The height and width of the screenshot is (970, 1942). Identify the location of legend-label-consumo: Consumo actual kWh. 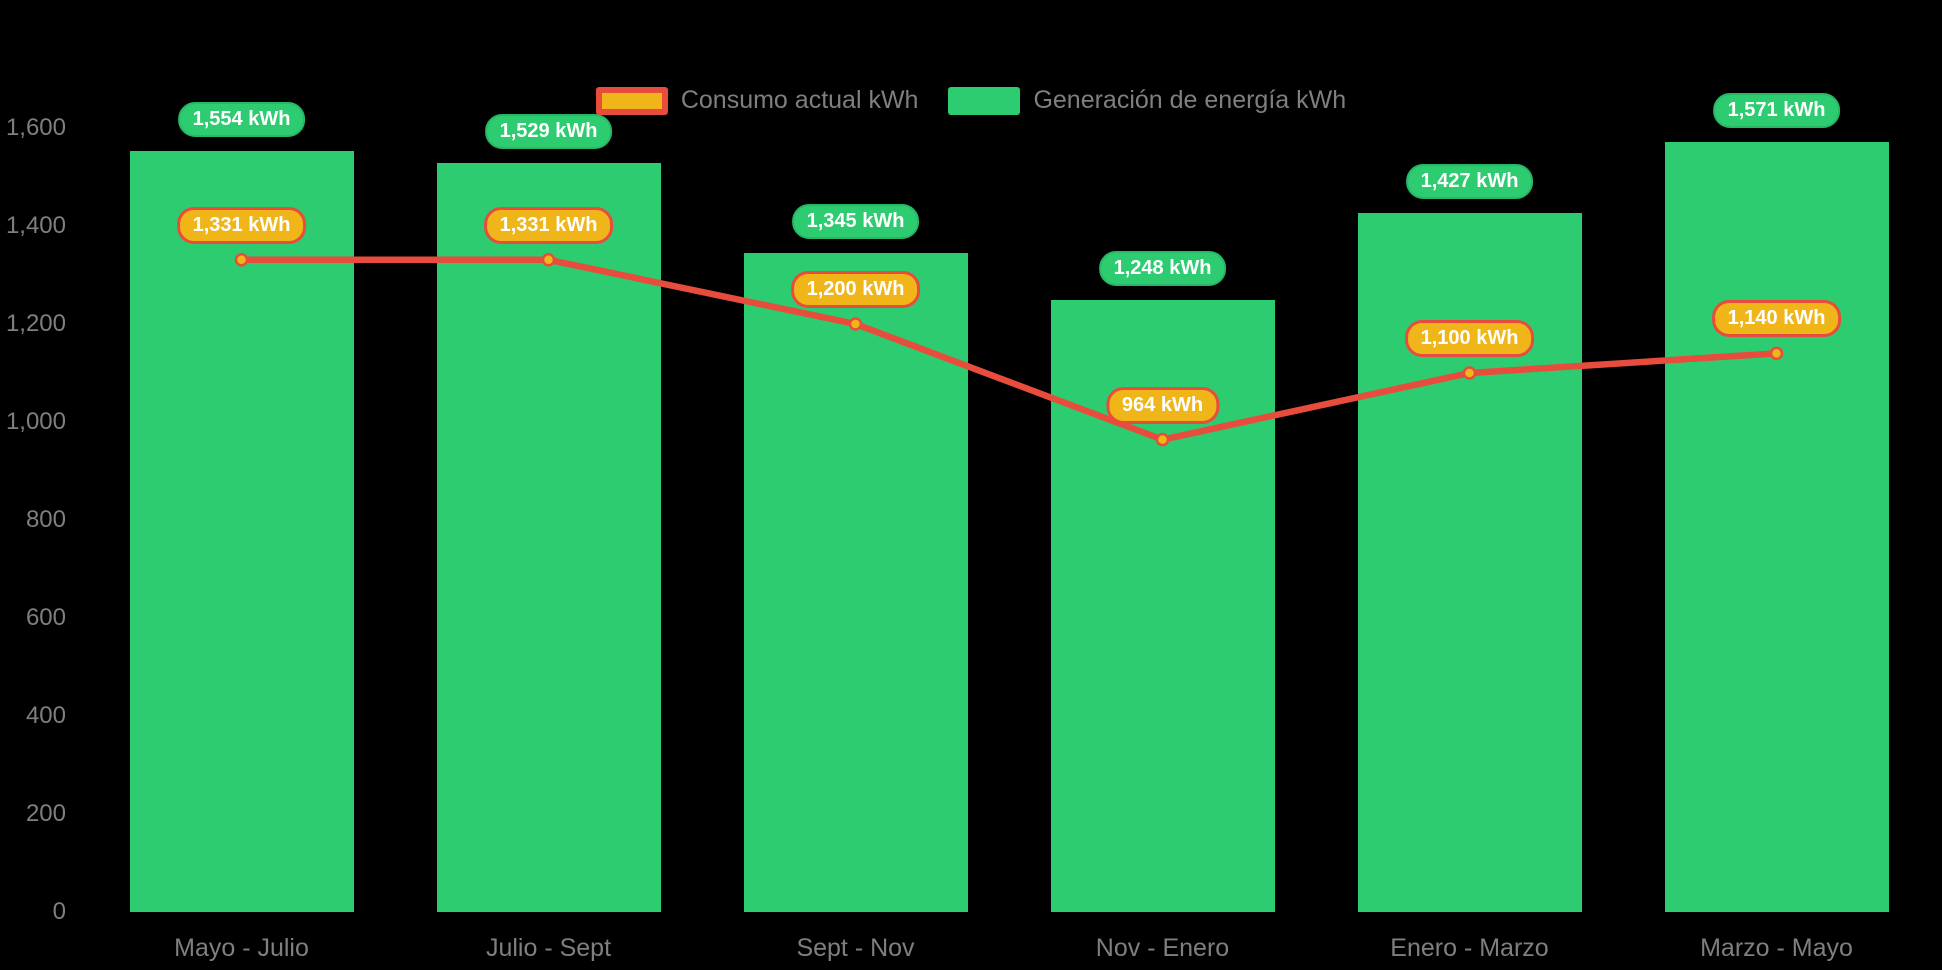
(799, 100).